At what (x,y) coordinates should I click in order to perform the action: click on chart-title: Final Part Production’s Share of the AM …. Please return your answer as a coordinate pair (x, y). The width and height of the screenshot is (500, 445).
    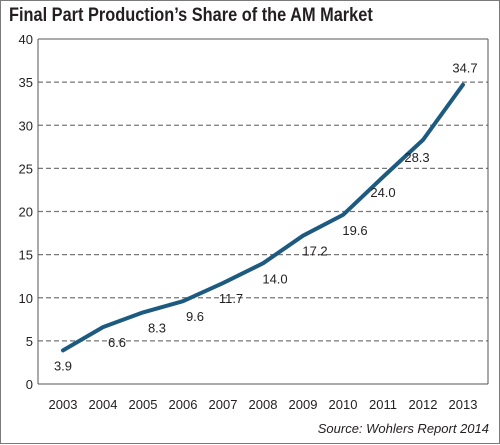
    Looking at the image, I should click on (191, 15).